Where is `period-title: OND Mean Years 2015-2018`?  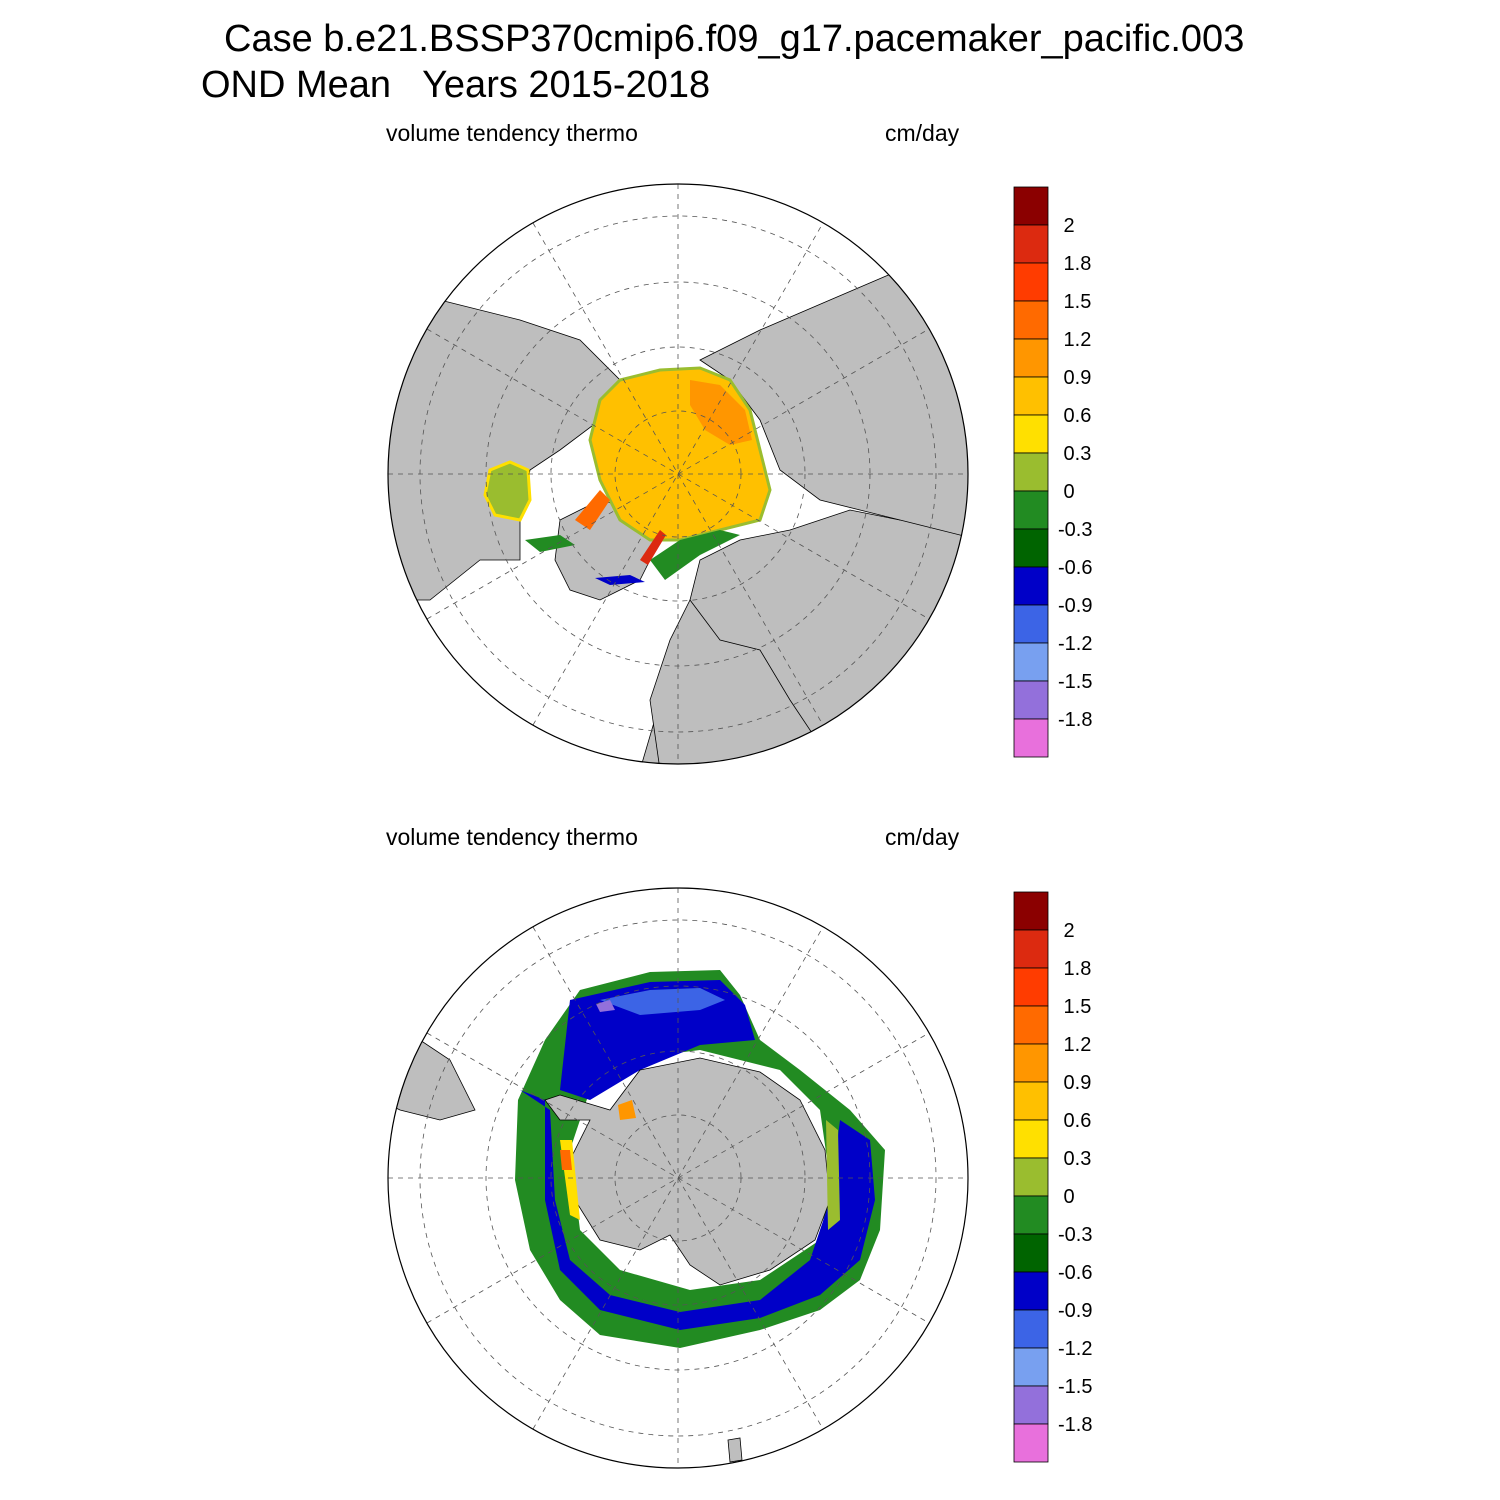
period-title: OND Mean Years 2015-2018 is located at coordinates (455, 85).